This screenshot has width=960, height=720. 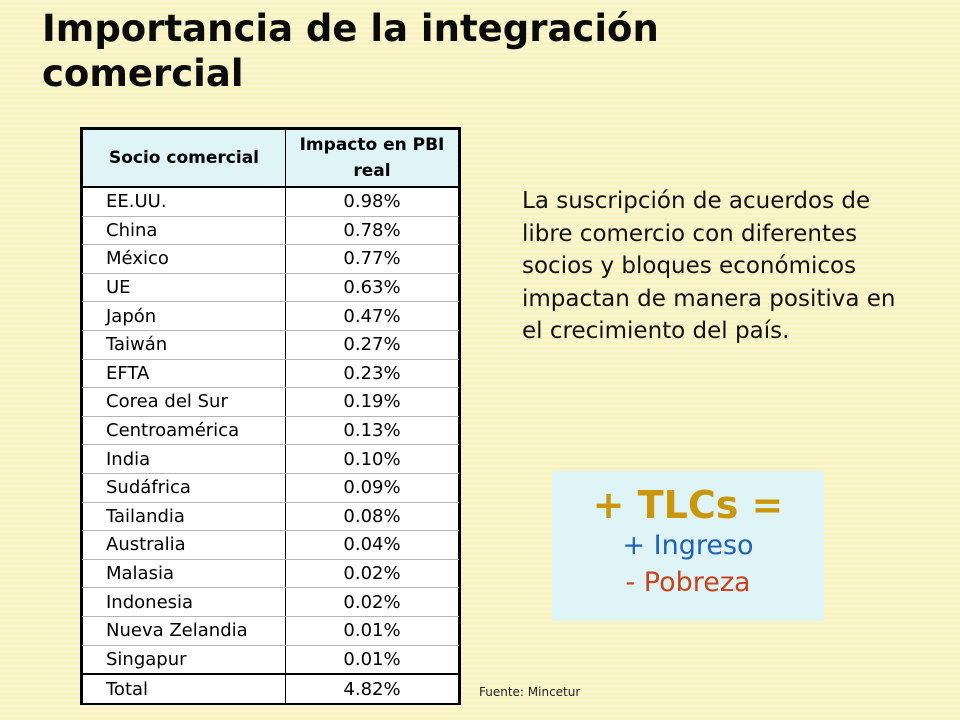 I want to click on table-row: China 0.78%, so click(x=270, y=231).